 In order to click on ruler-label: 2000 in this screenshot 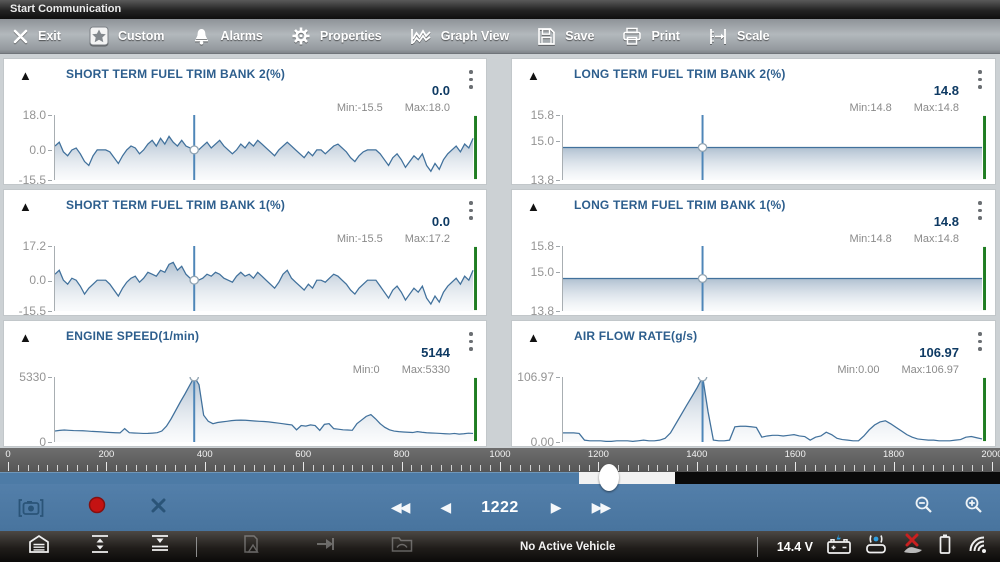, I will do `click(990, 454)`.